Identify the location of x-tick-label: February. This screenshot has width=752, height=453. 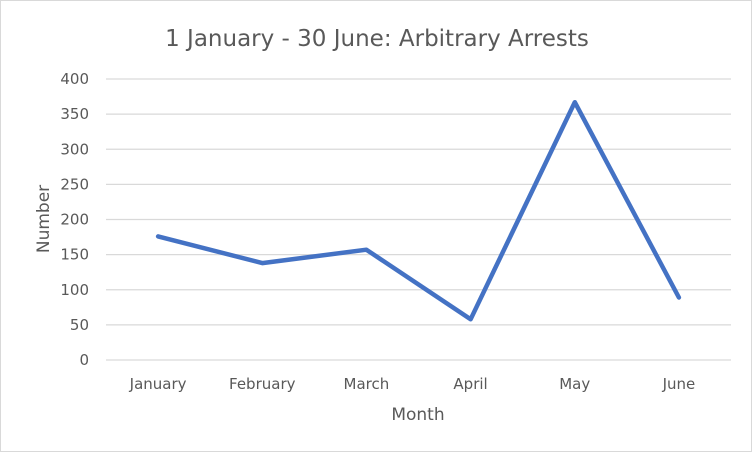
(262, 384).